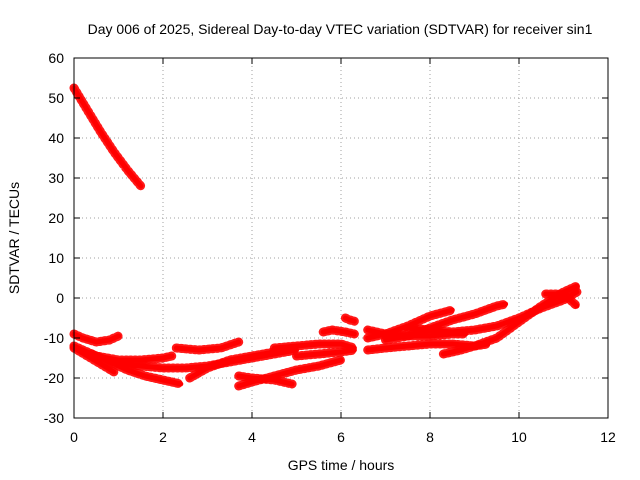  What do you see at coordinates (56, 138) in the screenshot?
I see `y-tick-label: 40` at bounding box center [56, 138].